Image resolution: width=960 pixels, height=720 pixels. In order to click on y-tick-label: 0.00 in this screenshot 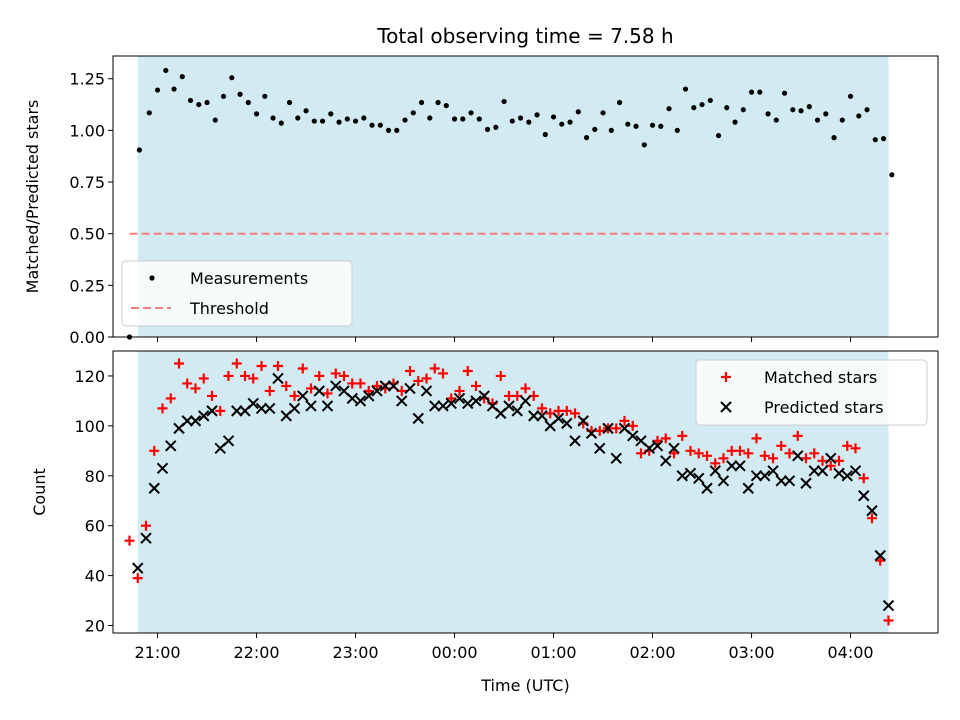, I will do `click(87, 337)`.